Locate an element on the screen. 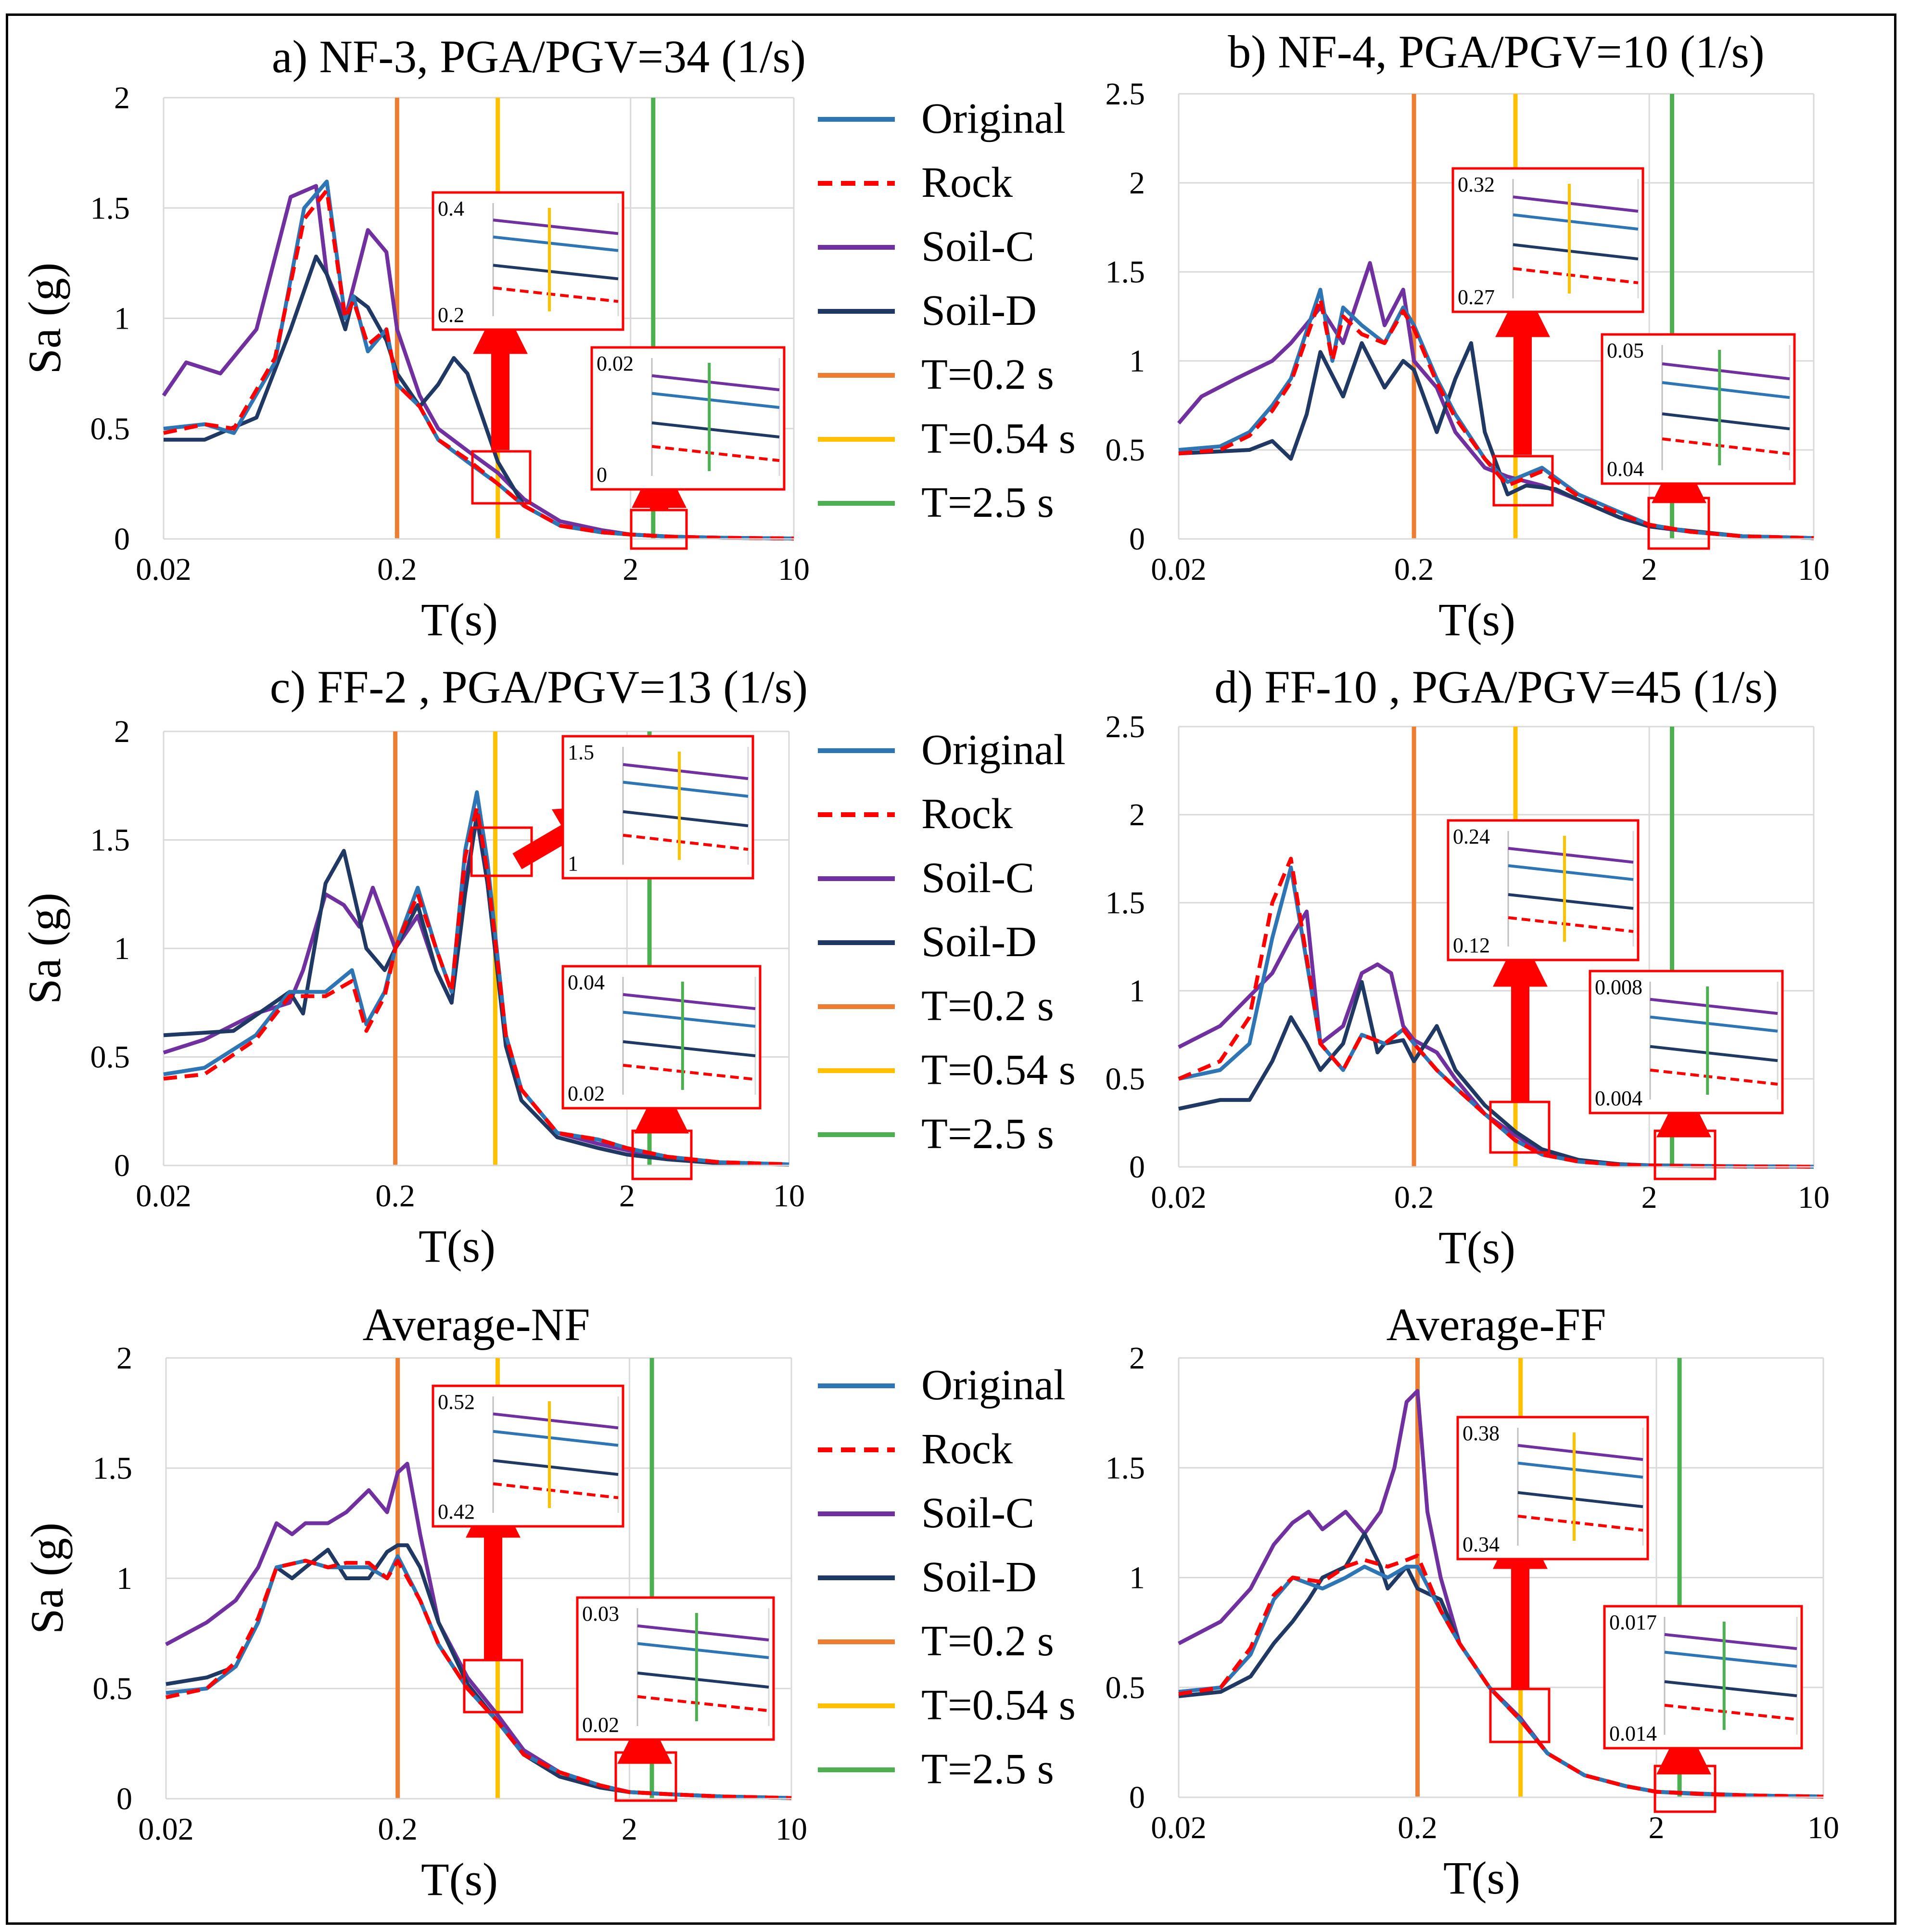 This screenshot has height=1932, width=1908. y-tick-label: 2 is located at coordinates (1137, 814).